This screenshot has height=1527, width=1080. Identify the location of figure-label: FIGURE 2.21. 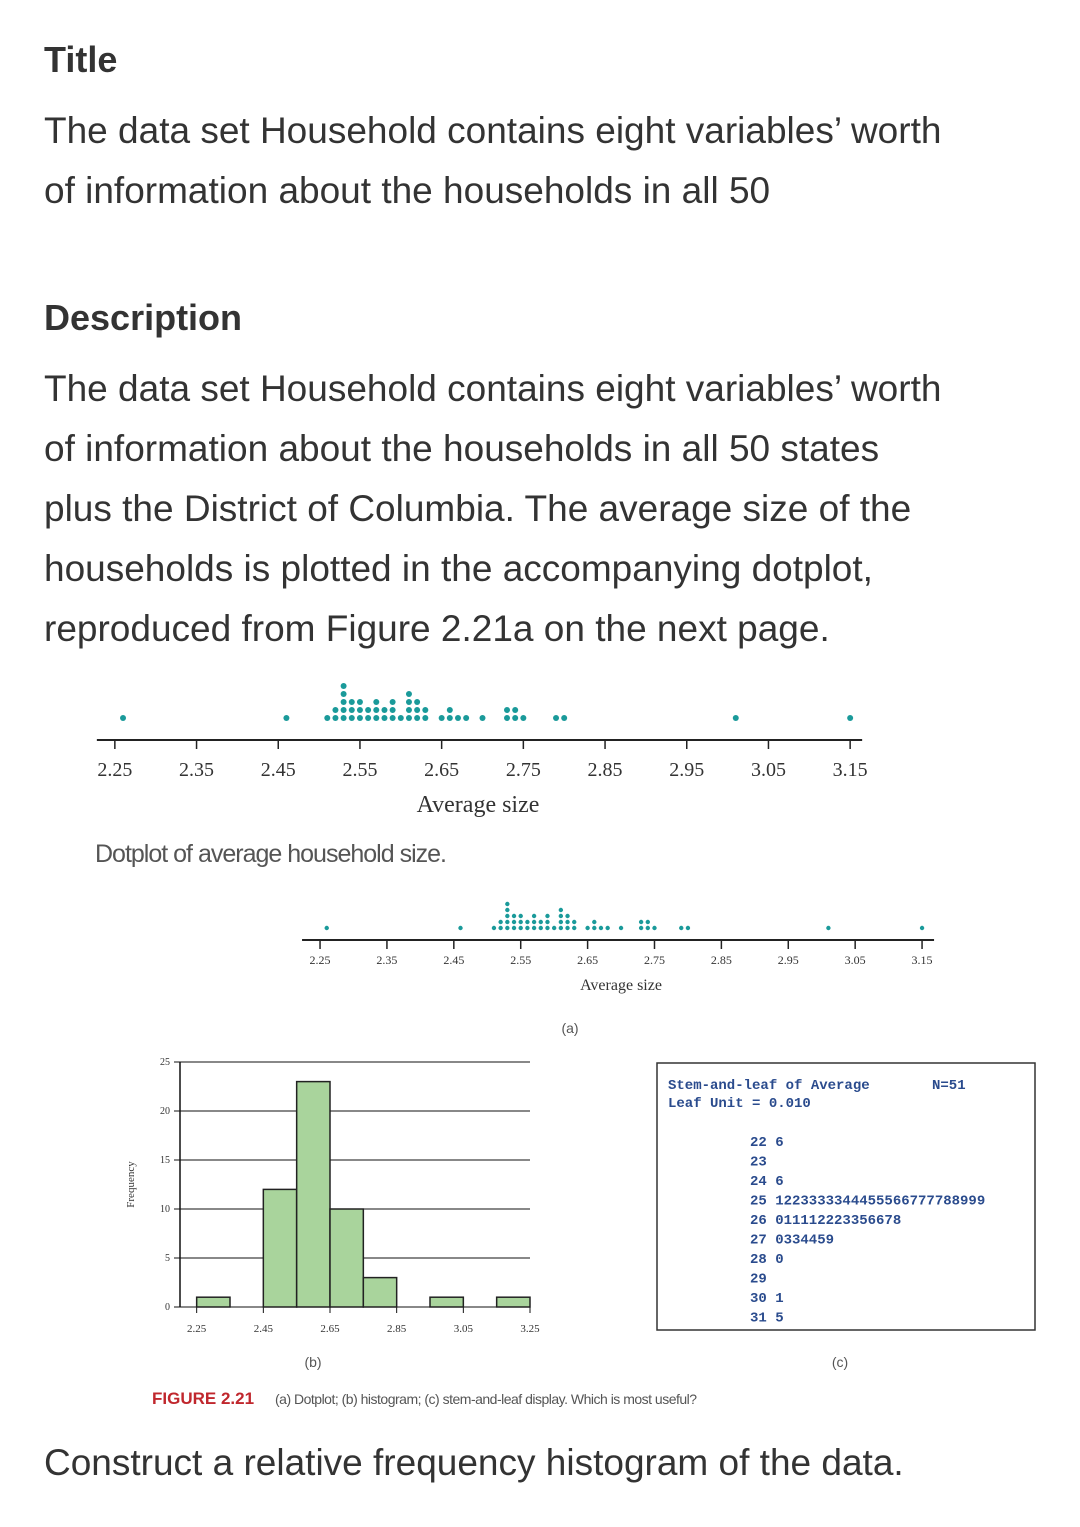
(203, 1398).